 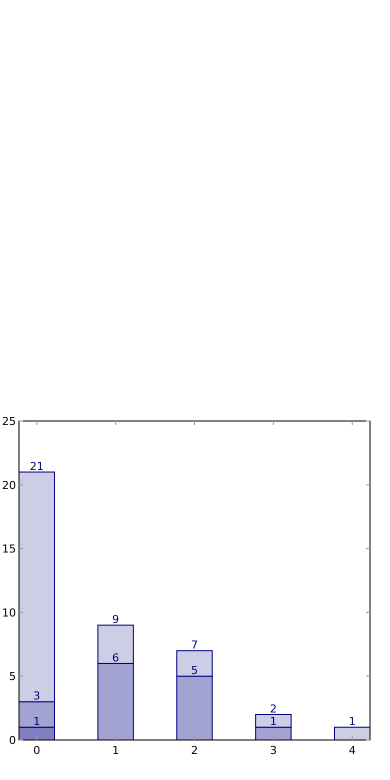 What do you see at coordinates (9, 485) in the screenshot?
I see `y-tick-label: 20` at bounding box center [9, 485].